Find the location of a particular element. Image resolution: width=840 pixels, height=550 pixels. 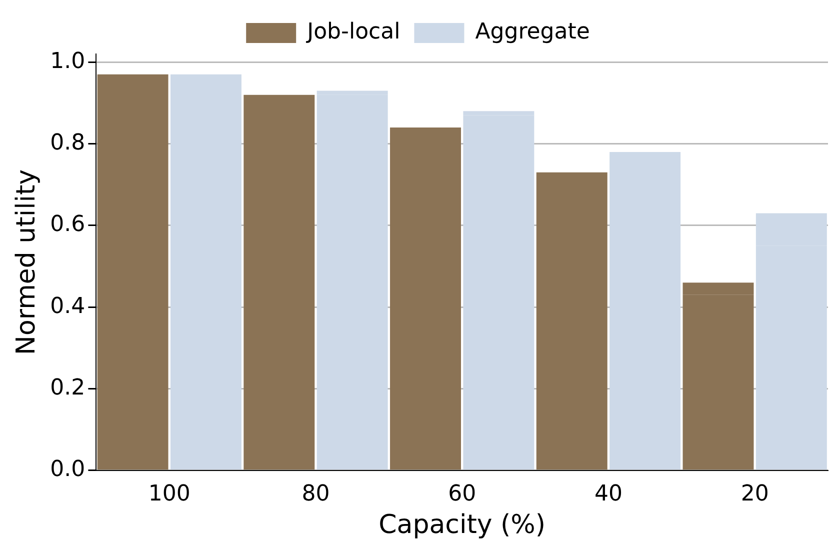

y-tick-label: 0.2 is located at coordinates (68, 387).